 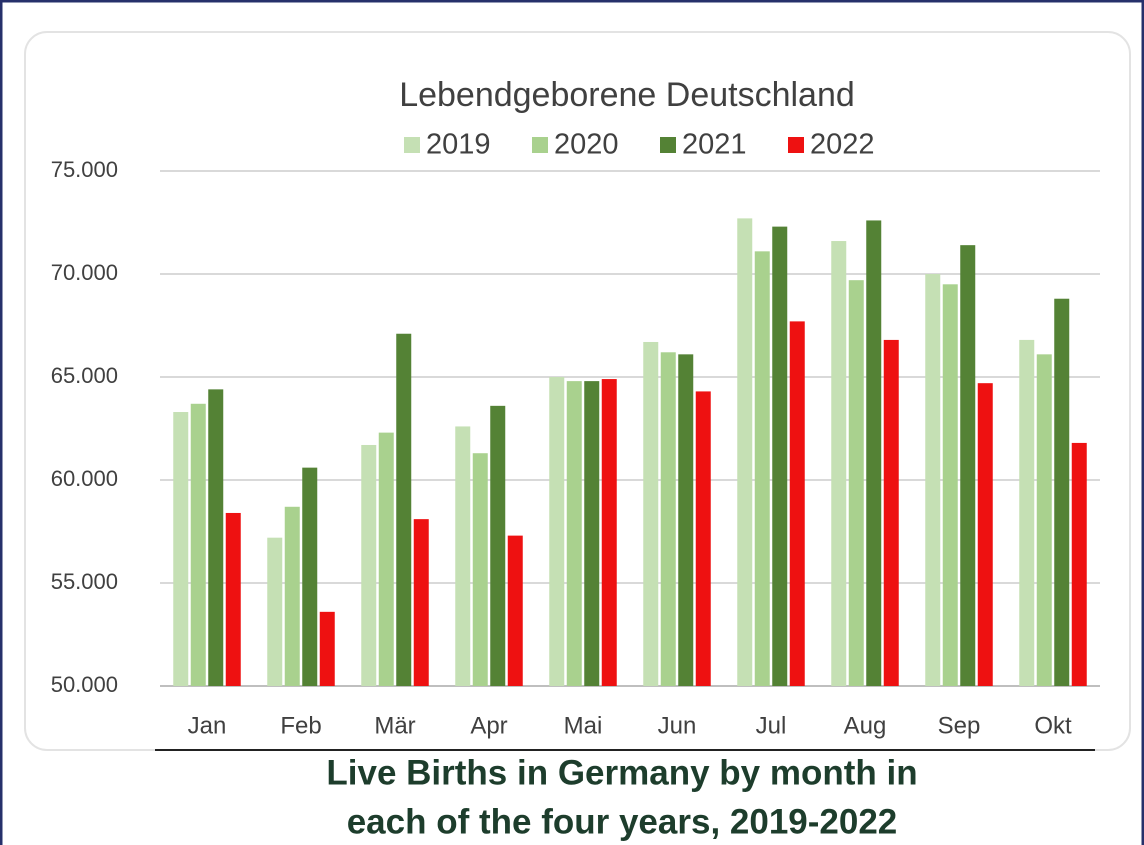 What do you see at coordinates (677, 725) in the screenshot?
I see `x-tick-label: Jun` at bounding box center [677, 725].